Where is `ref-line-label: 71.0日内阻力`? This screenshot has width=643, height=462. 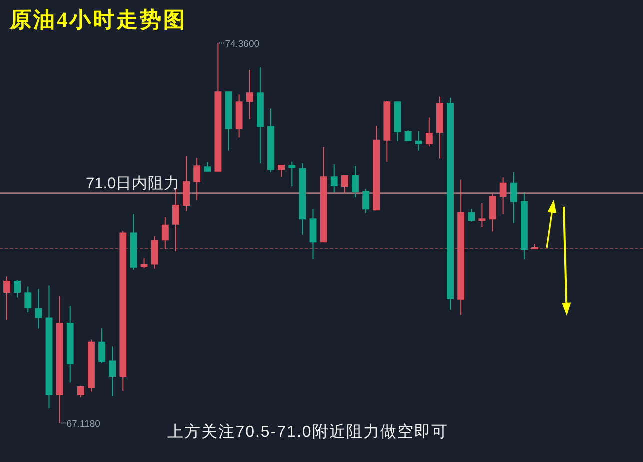 ref-line-label: 71.0日内阻力 is located at coordinates (133, 183).